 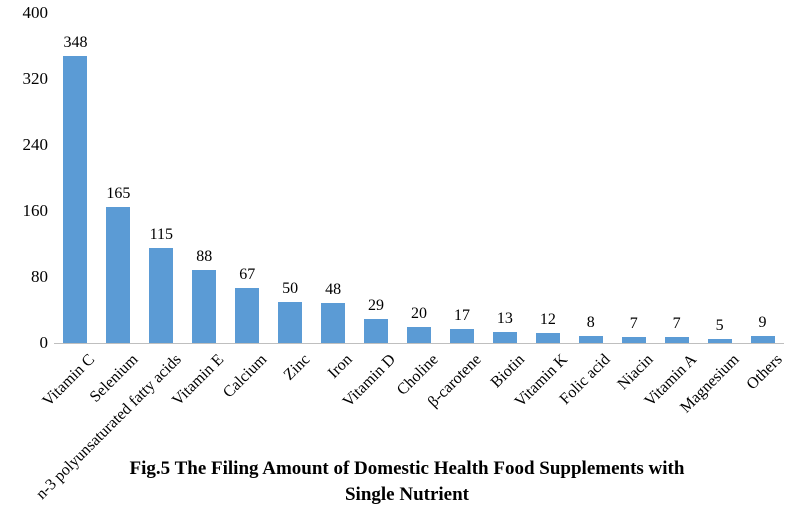 I want to click on bar-value-label: 17, so click(x=461, y=315).